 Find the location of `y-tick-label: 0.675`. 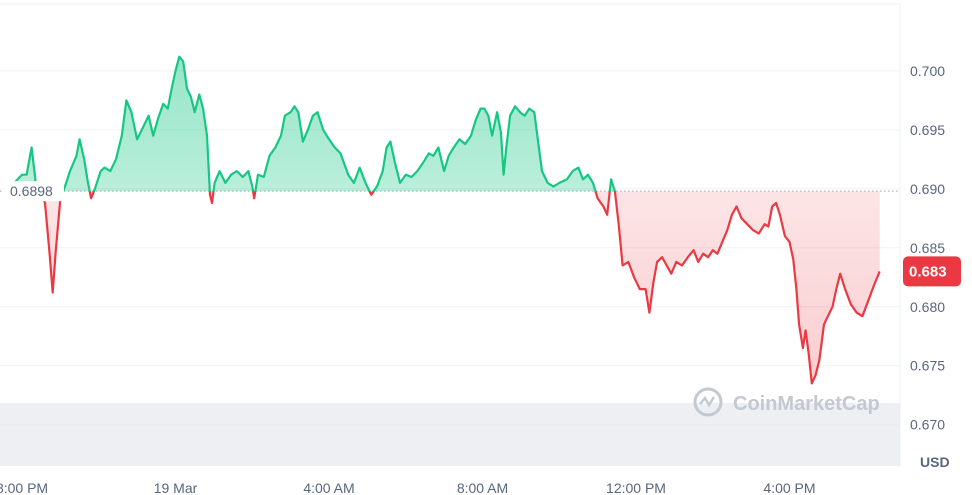

y-tick-label: 0.675 is located at coordinates (927, 366).